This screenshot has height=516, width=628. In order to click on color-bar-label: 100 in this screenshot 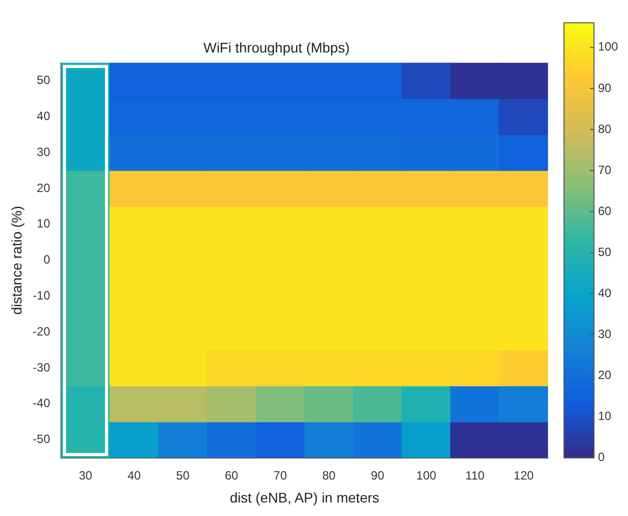, I will do `click(608, 47)`.